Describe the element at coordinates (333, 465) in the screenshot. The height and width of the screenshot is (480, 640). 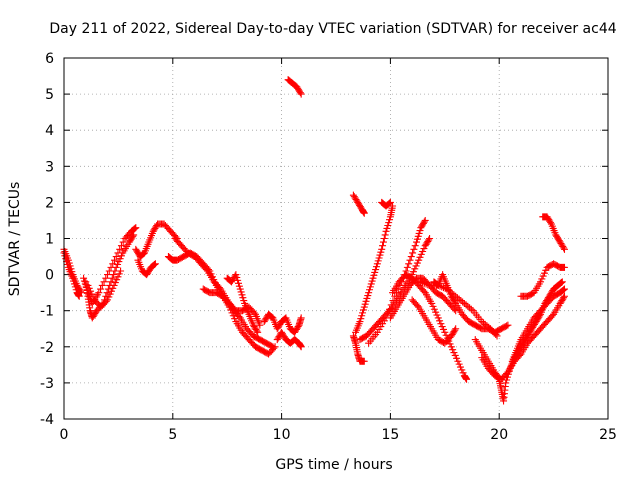
I see `x-axis-title: GPS time / hours` at that location.